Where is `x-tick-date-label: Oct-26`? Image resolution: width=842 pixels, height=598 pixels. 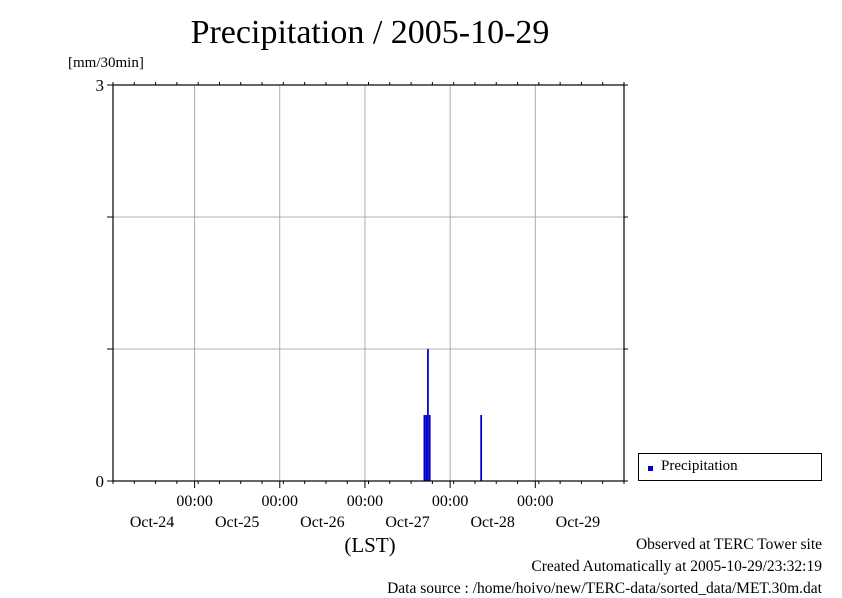 x-tick-date-label: Oct-26 is located at coordinates (322, 522).